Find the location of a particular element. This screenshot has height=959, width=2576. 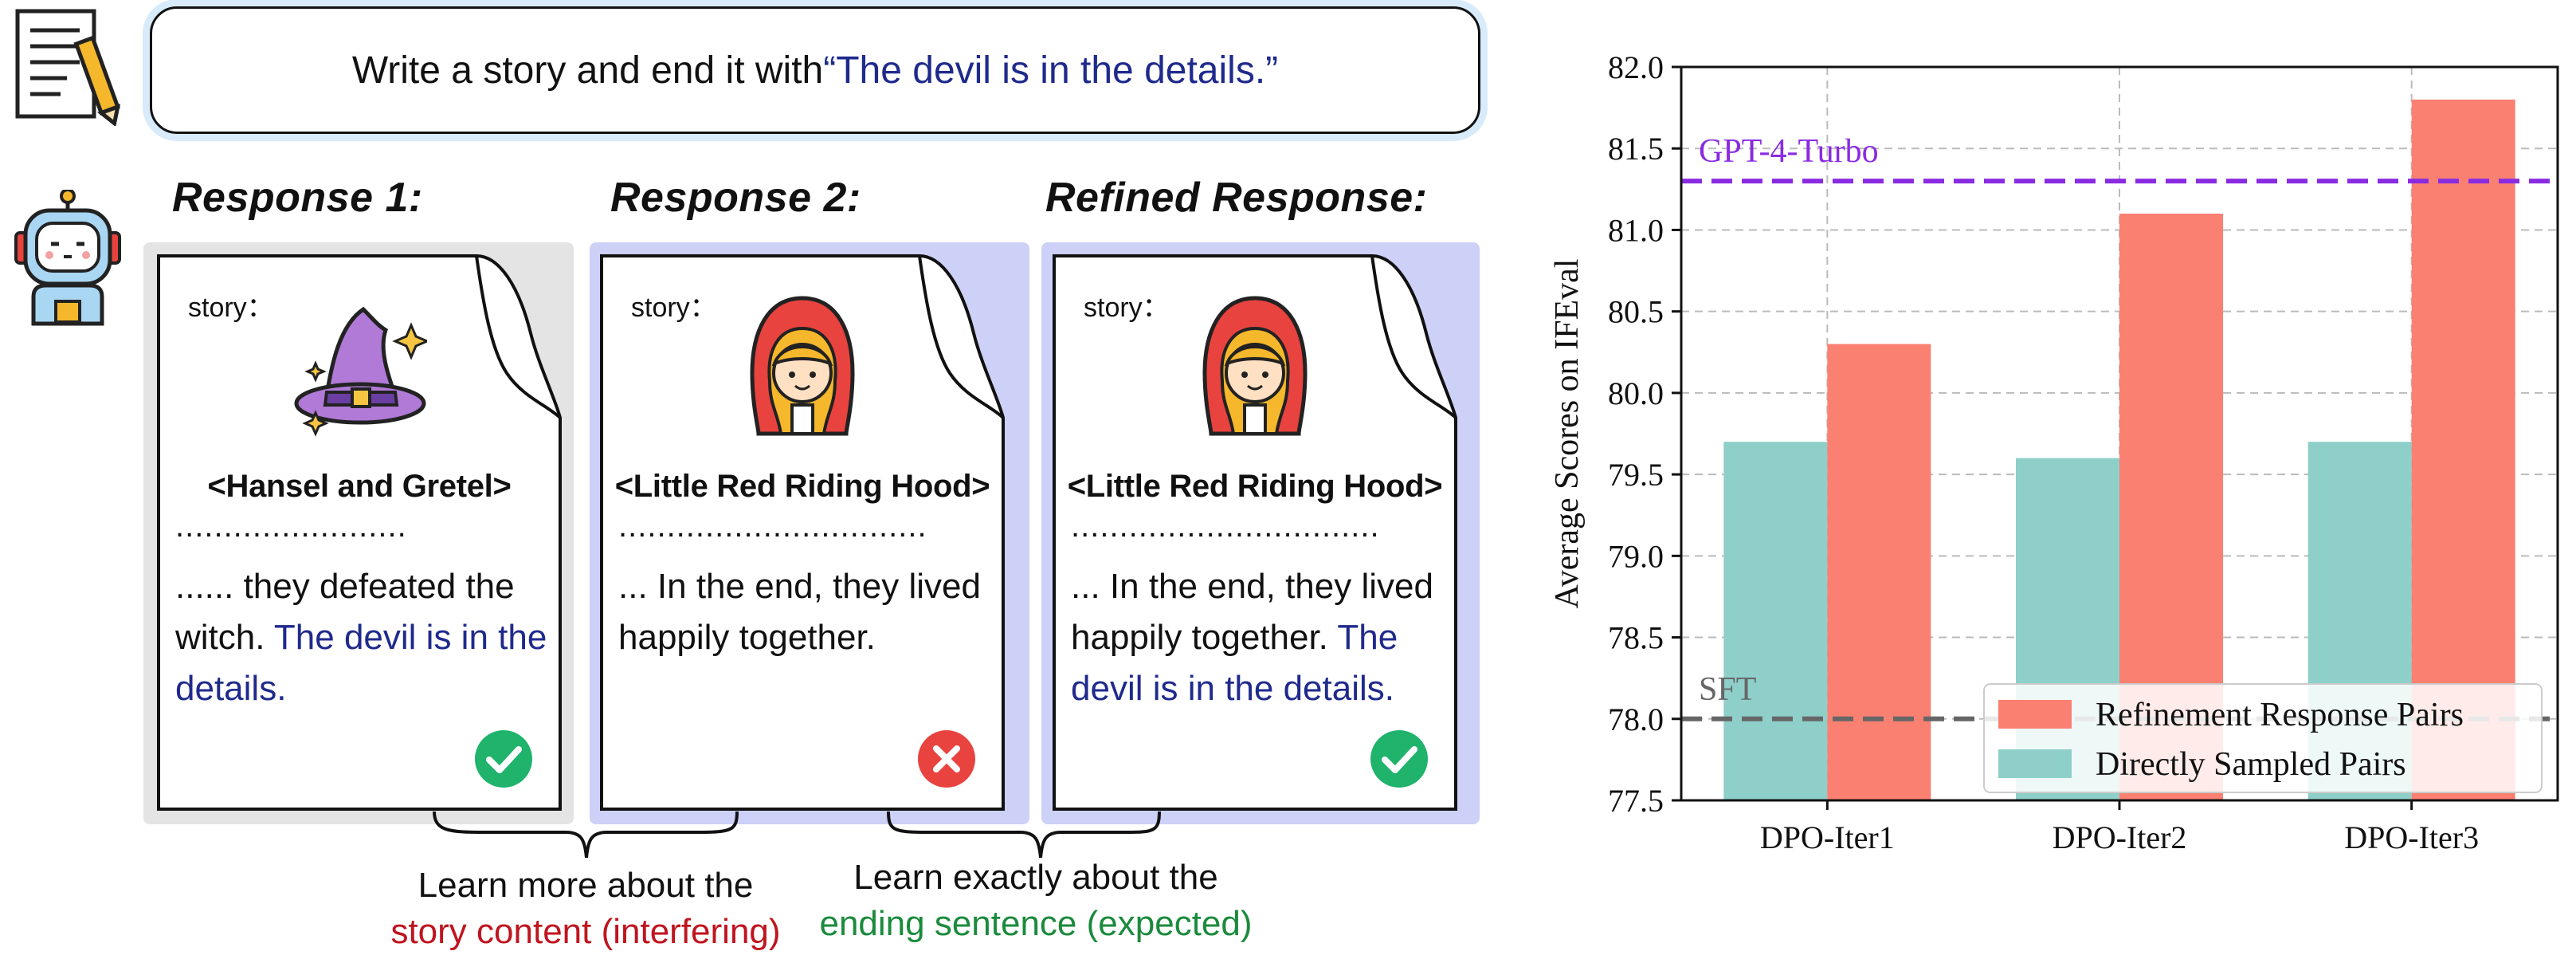

left-note-line2: story content (interfering) is located at coordinates (585, 931).